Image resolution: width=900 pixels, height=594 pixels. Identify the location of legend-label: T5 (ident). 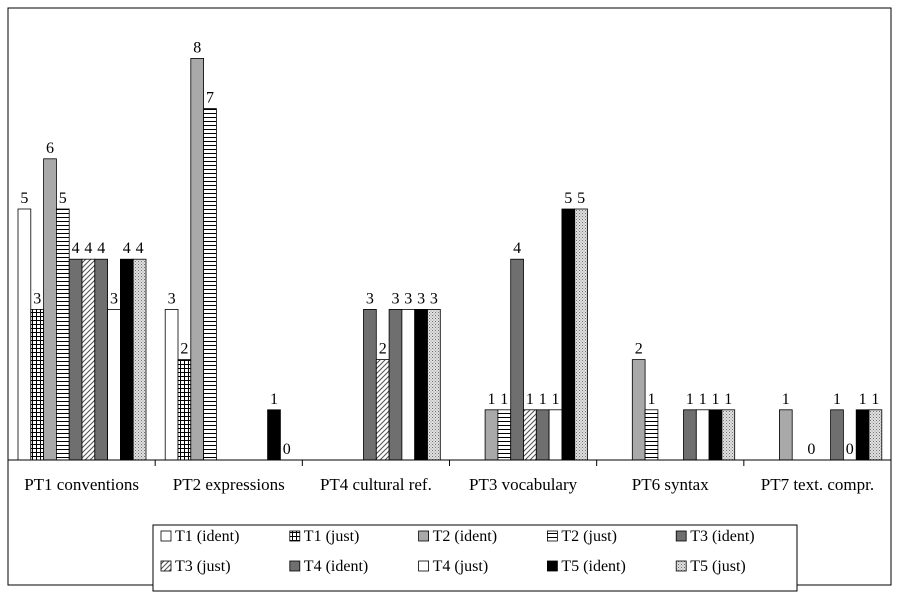
(593, 566).